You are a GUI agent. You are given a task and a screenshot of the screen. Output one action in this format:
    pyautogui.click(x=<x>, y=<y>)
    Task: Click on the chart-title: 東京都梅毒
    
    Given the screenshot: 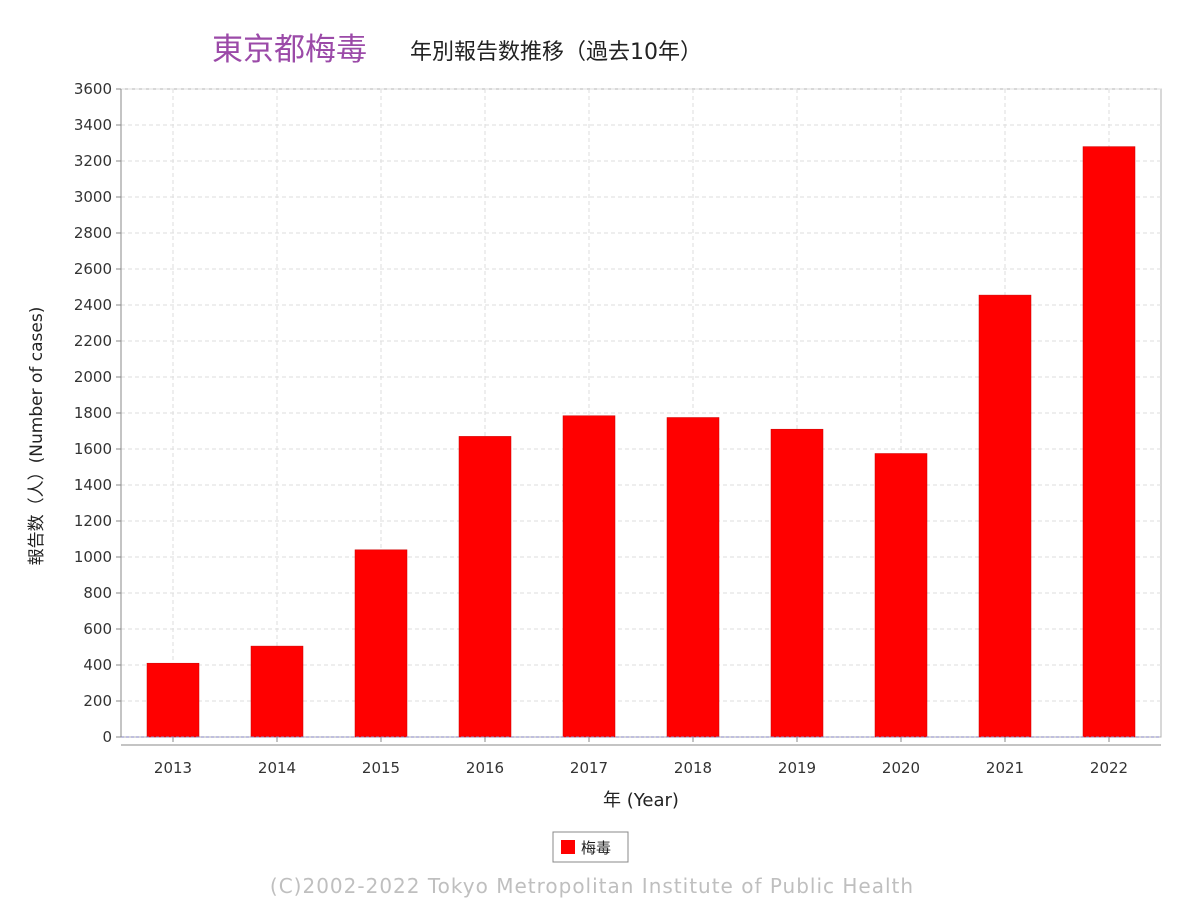 What is the action you would take?
    pyautogui.click(x=289, y=50)
    